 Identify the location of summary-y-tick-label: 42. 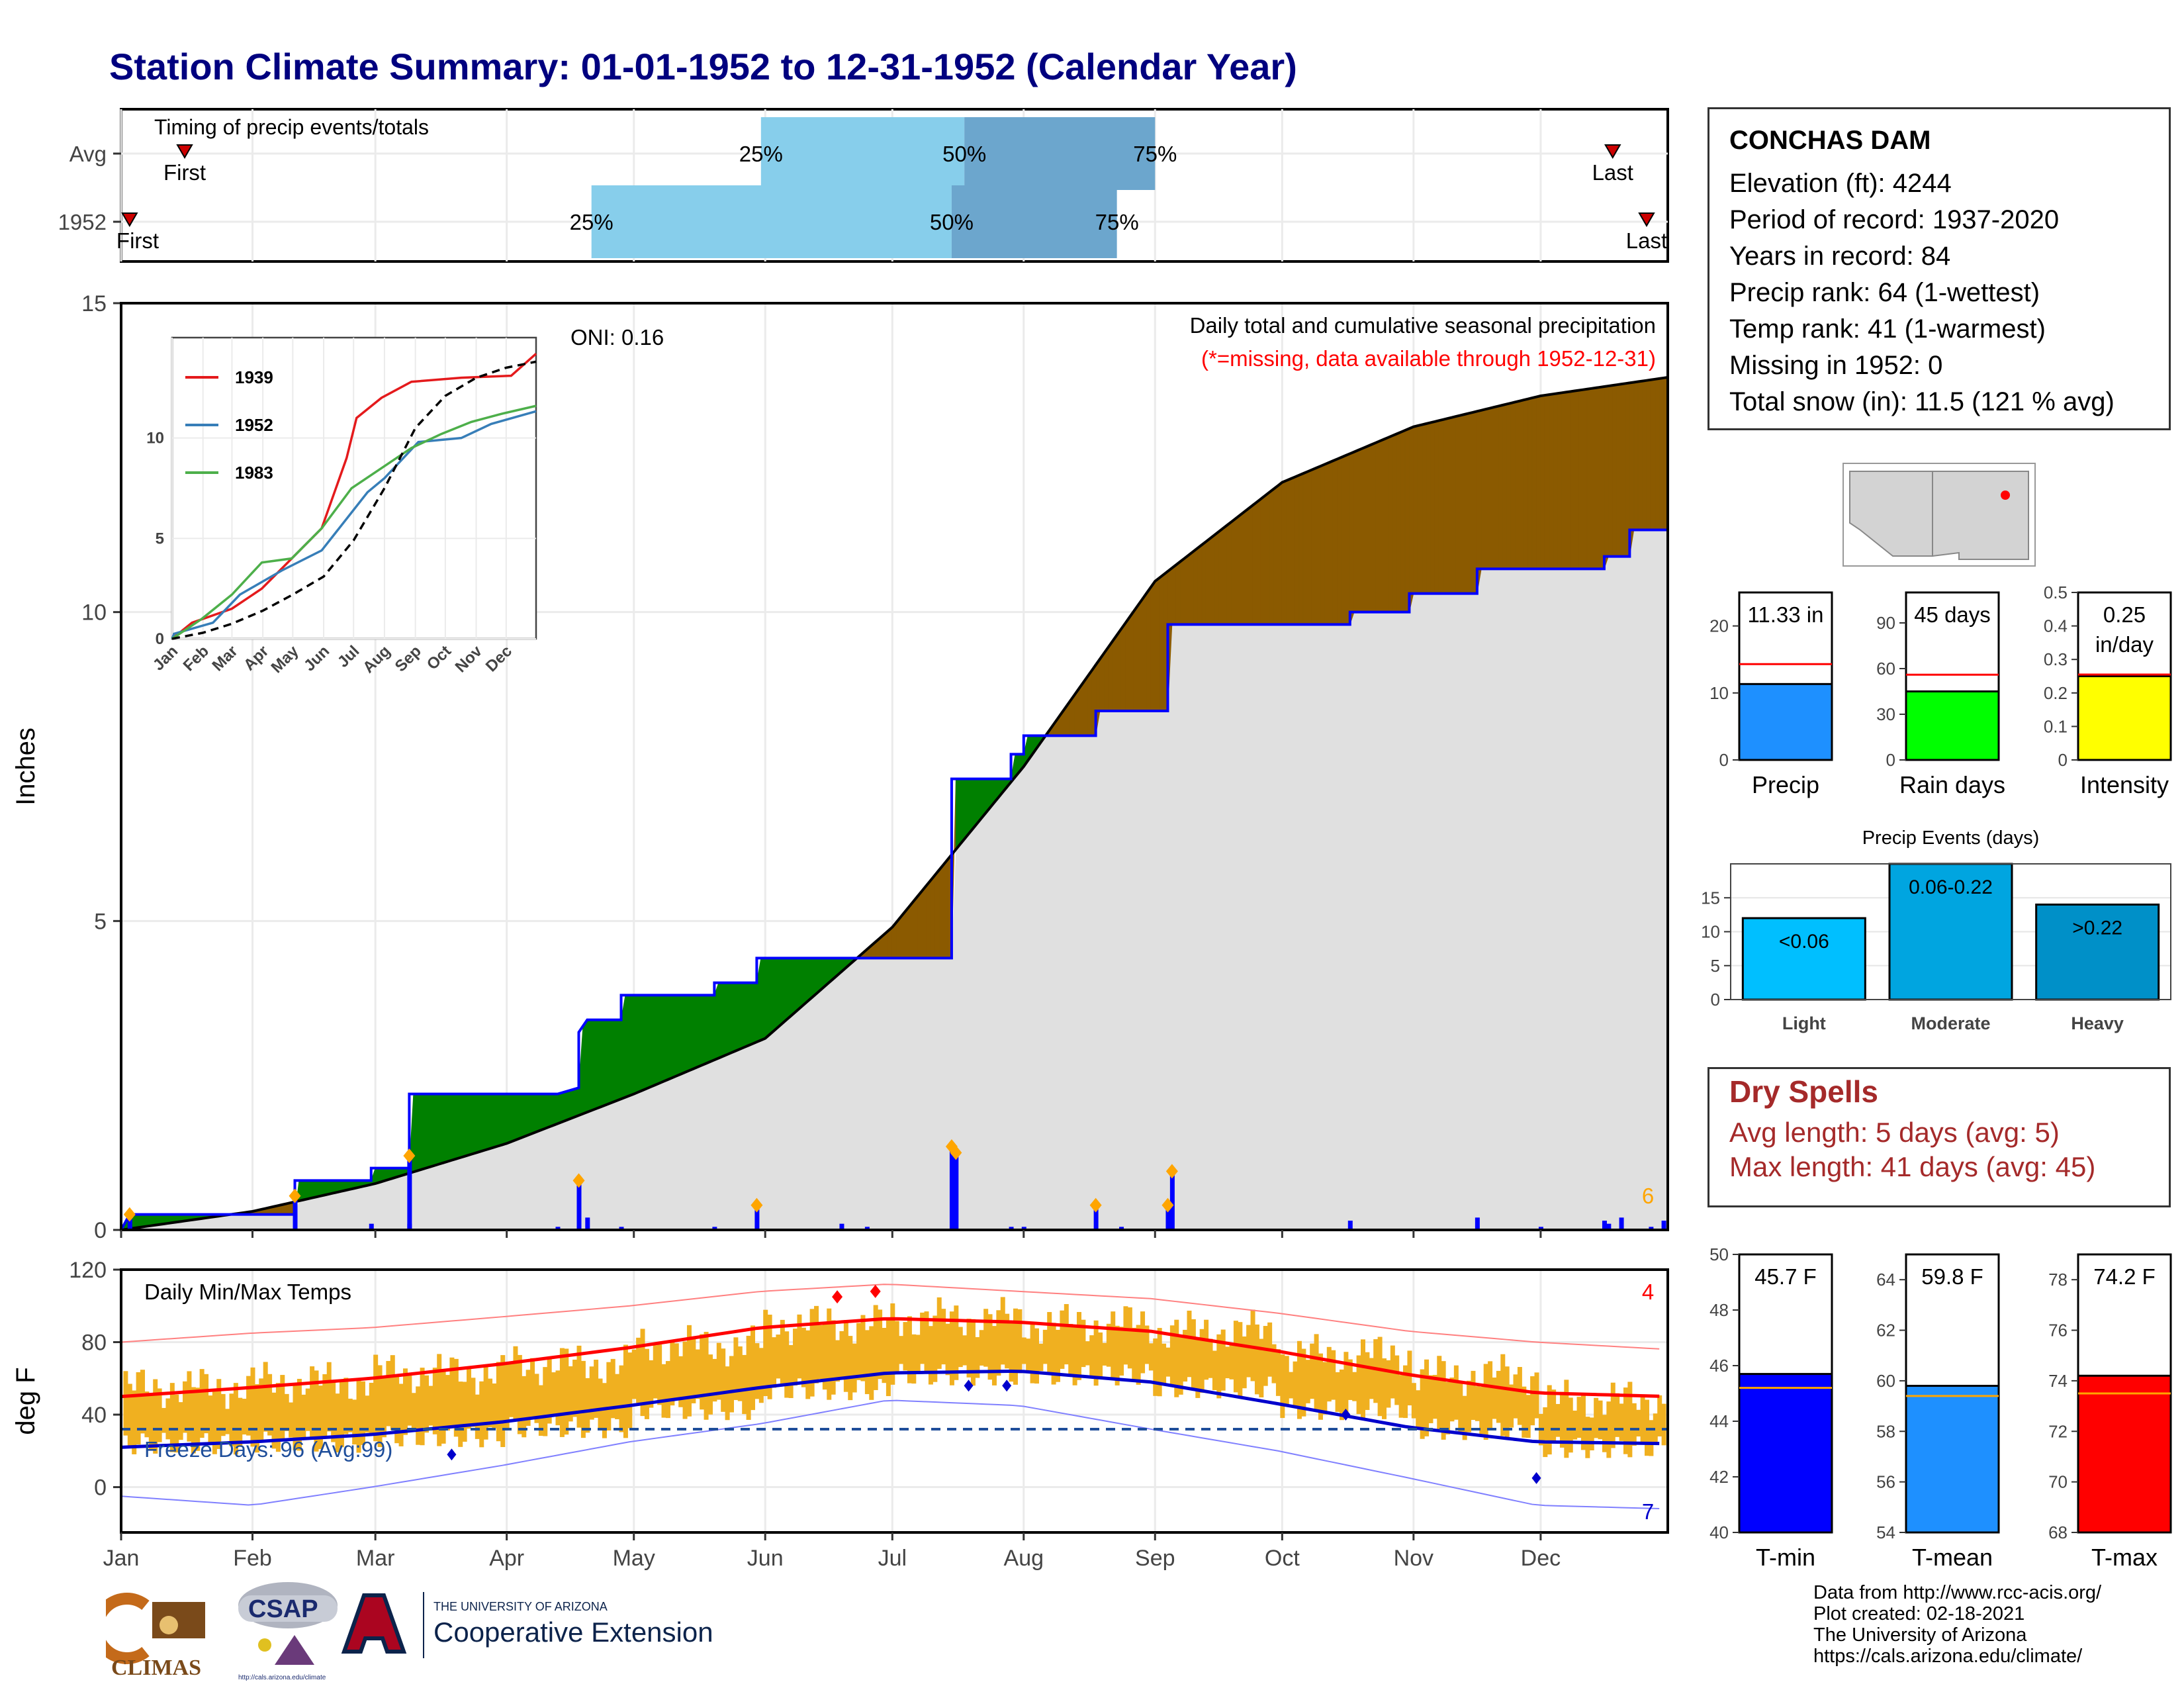
(1719, 1477).